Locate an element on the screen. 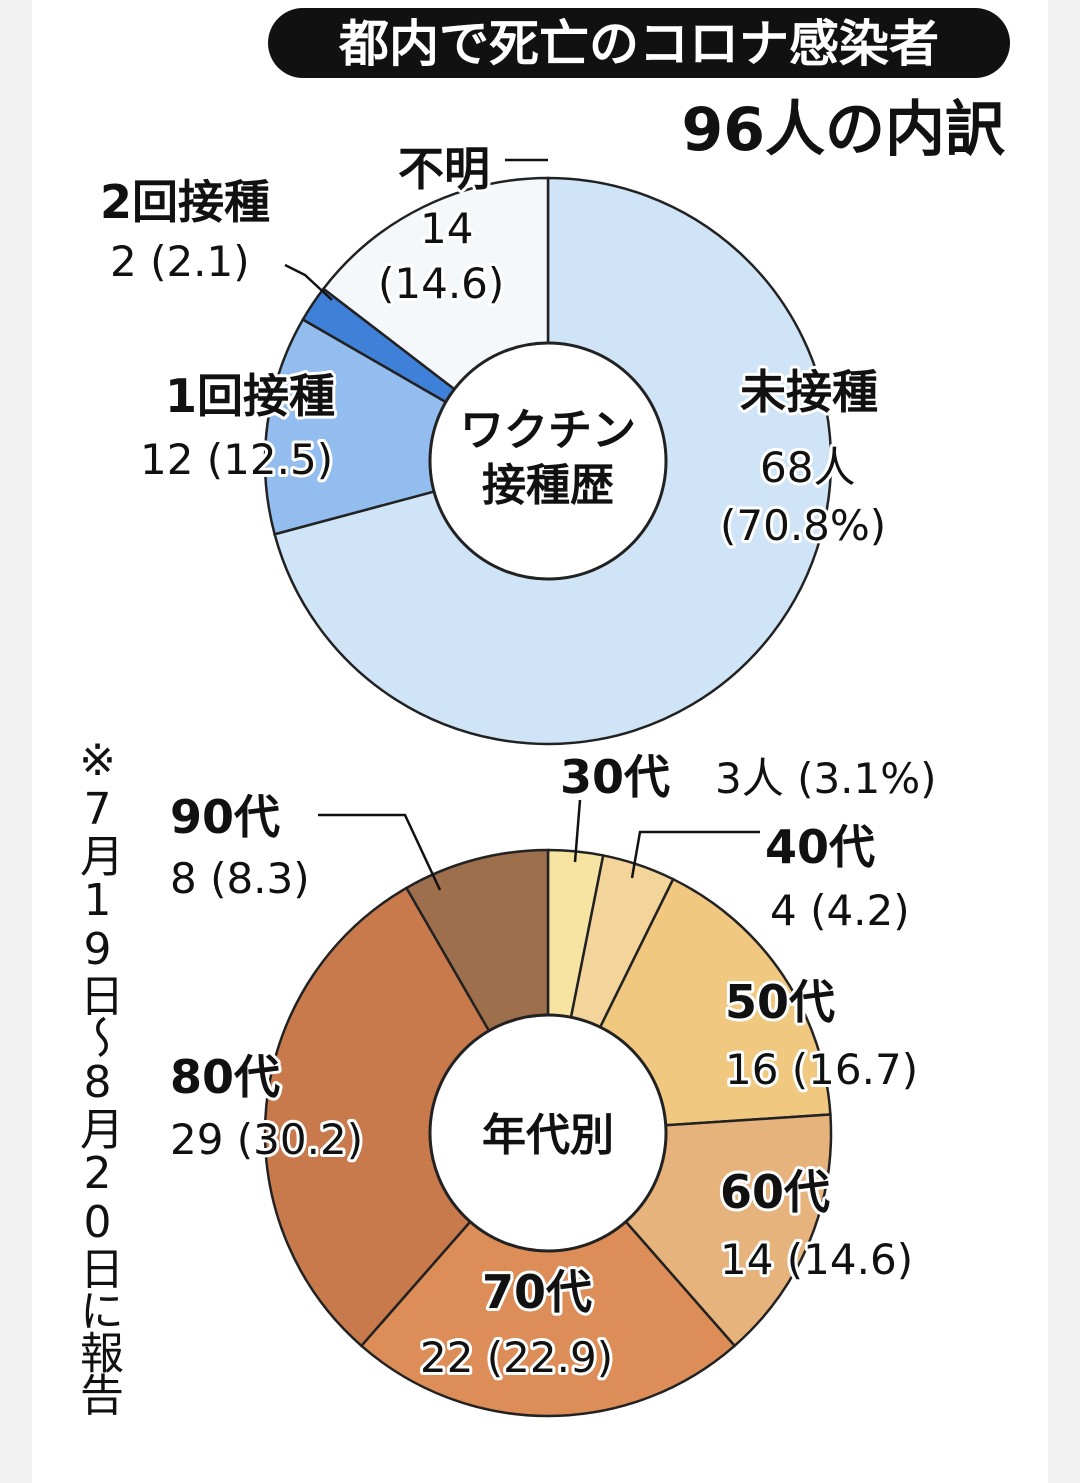  vaccine-center-label-2: 接種歴 is located at coordinates (548, 485).